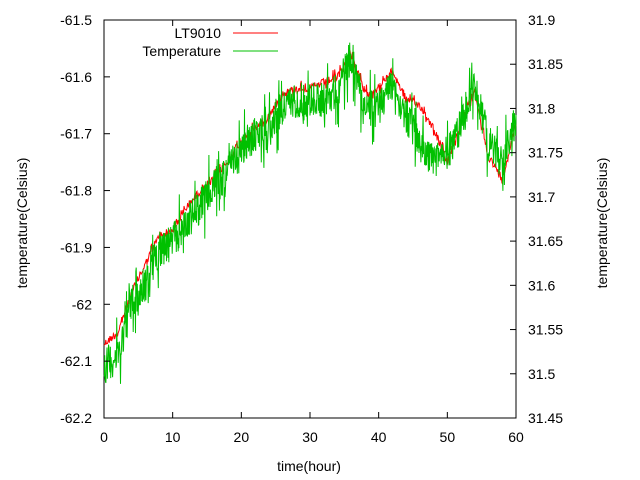 The width and height of the screenshot is (640, 480). What do you see at coordinates (22, 223) in the screenshot?
I see `y-left-axis-title: temperature(Celsius)` at bounding box center [22, 223].